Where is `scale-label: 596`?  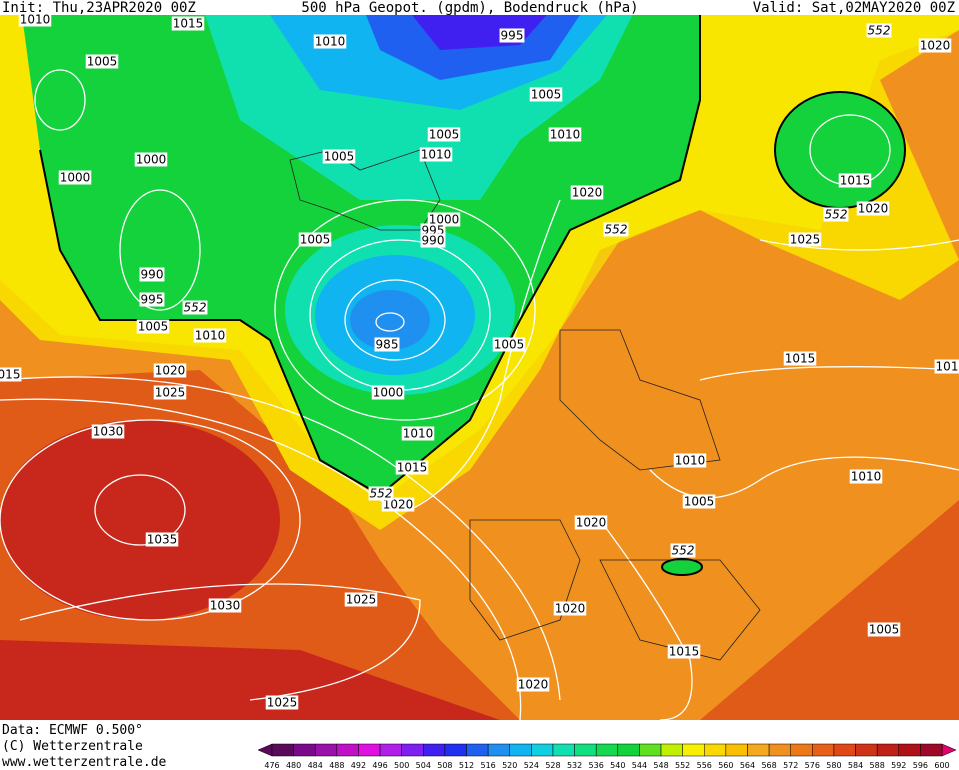
scale-label: 596 is located at coordinates (920, 765).